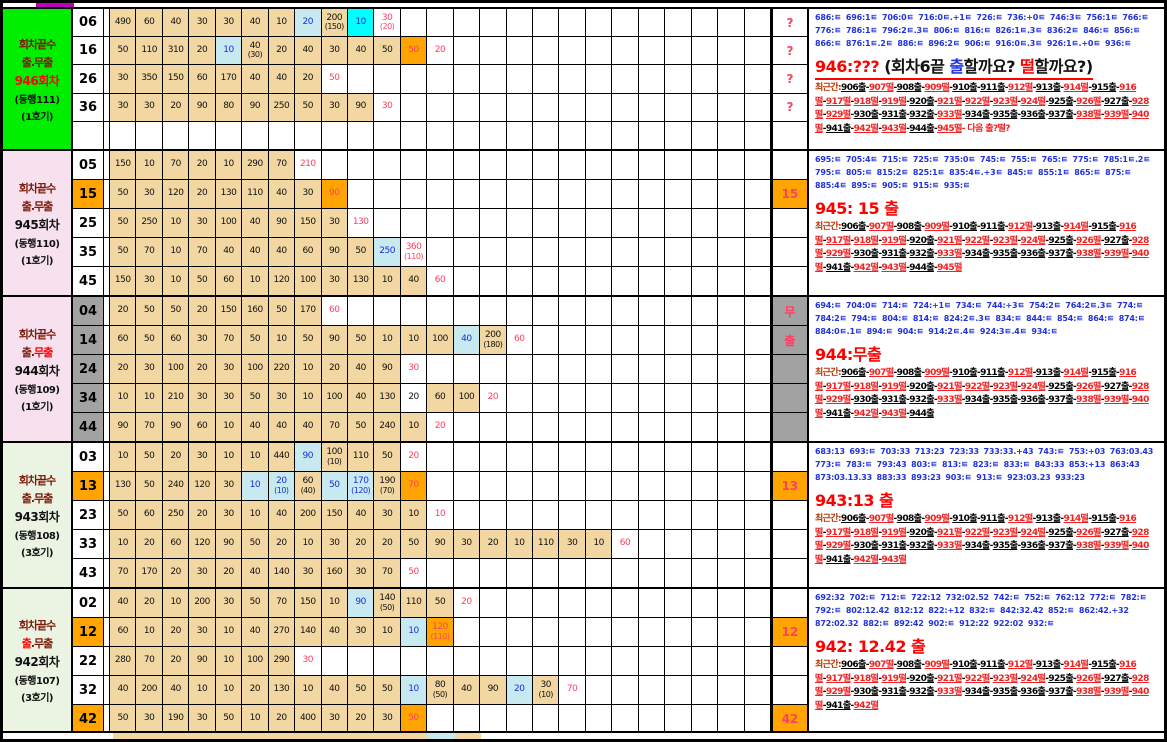 Image resolution: width=1167 pixels, height=742 pixels. What do you see at coordinates (88, 281) in the screenshot?
I see `row-header-45: 45` at bounding box center [88, 281].